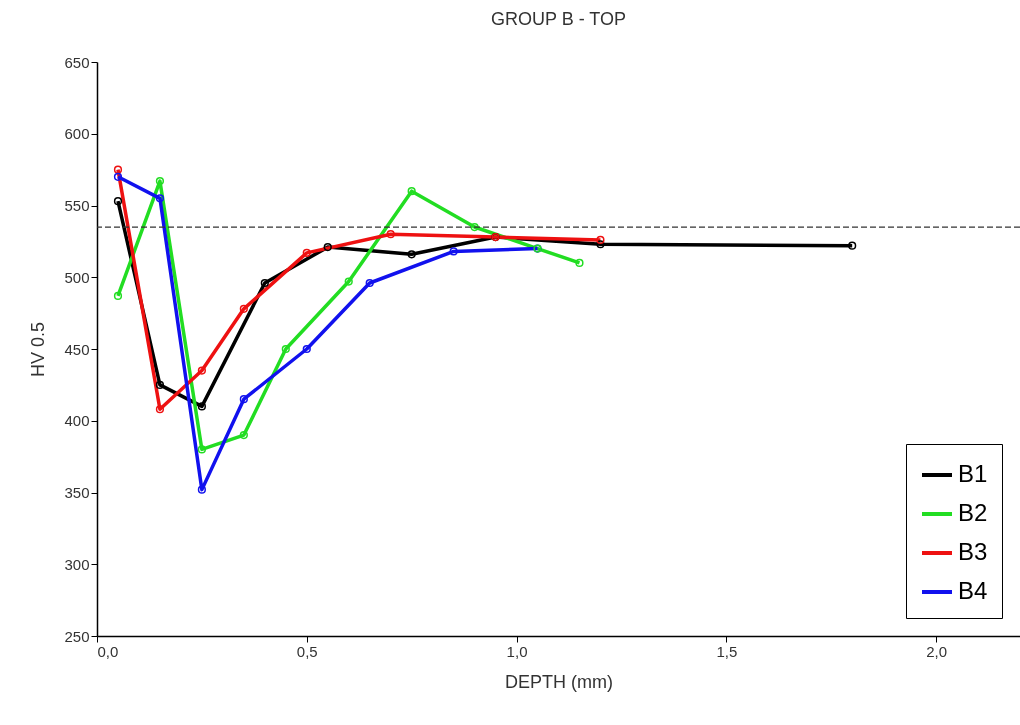 The image size is (1020, 725). Describe the element at coordinates (77, 421) in the screenshot. I see `y-tick-label: 400` at that location.